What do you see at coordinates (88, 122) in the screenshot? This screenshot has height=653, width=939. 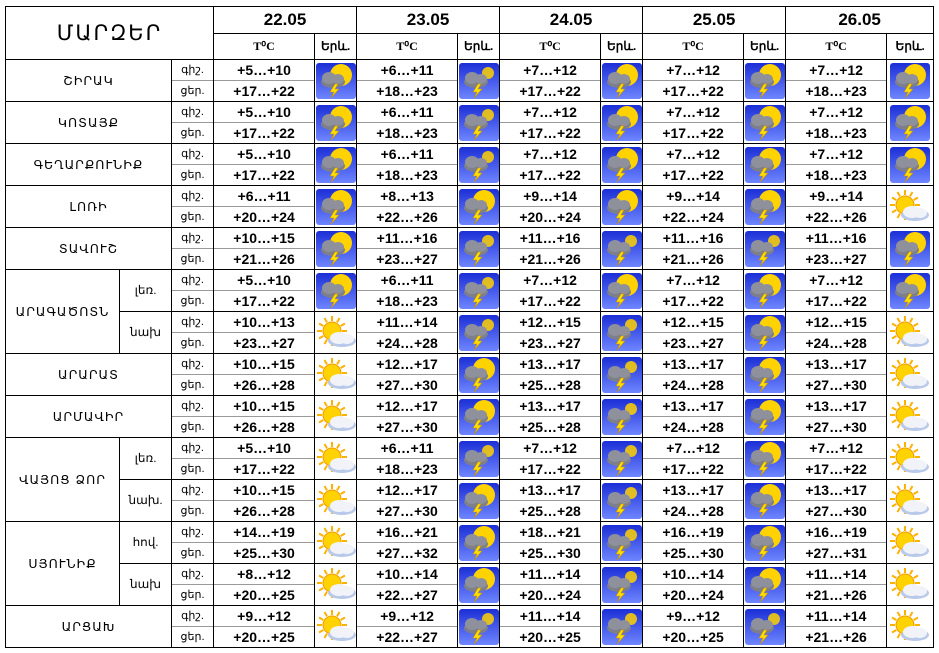 I see `region-name: ԿՈՏԱՅՔ` at bounding box center [88, 122].